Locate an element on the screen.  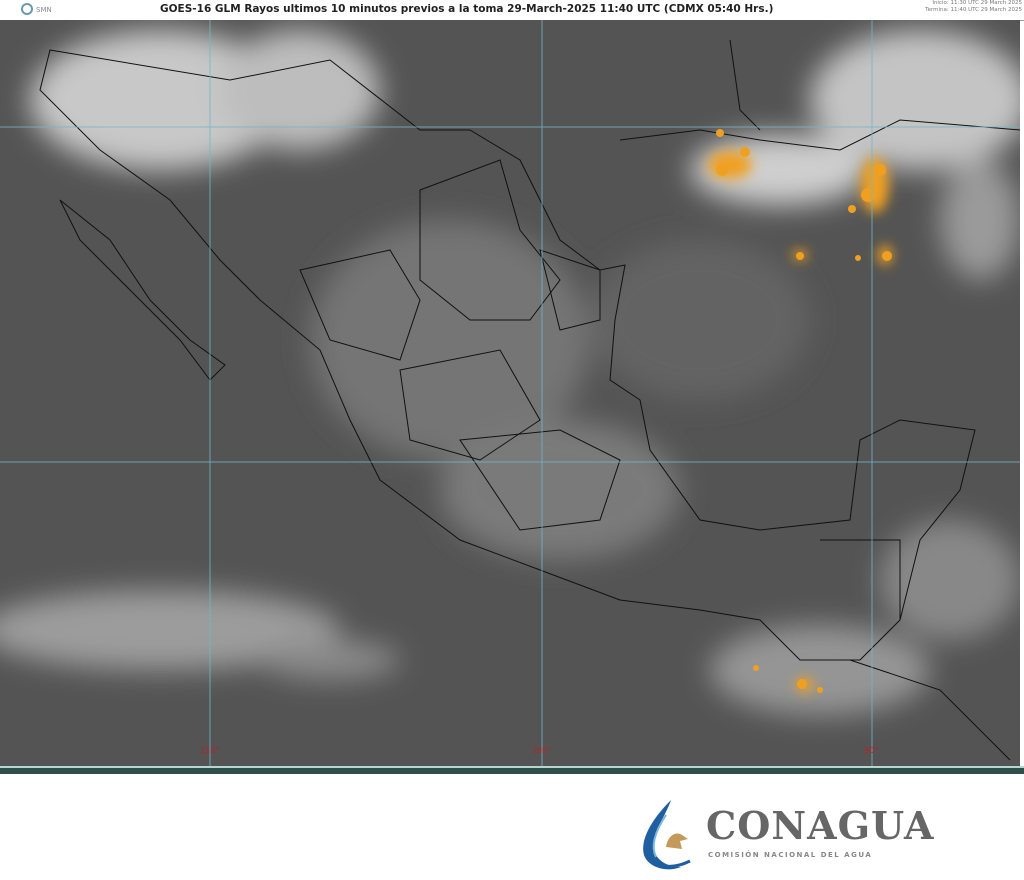
end-time: Termina: 11:40 UTC 29 March 2025 is located at coordinates (973, 10).